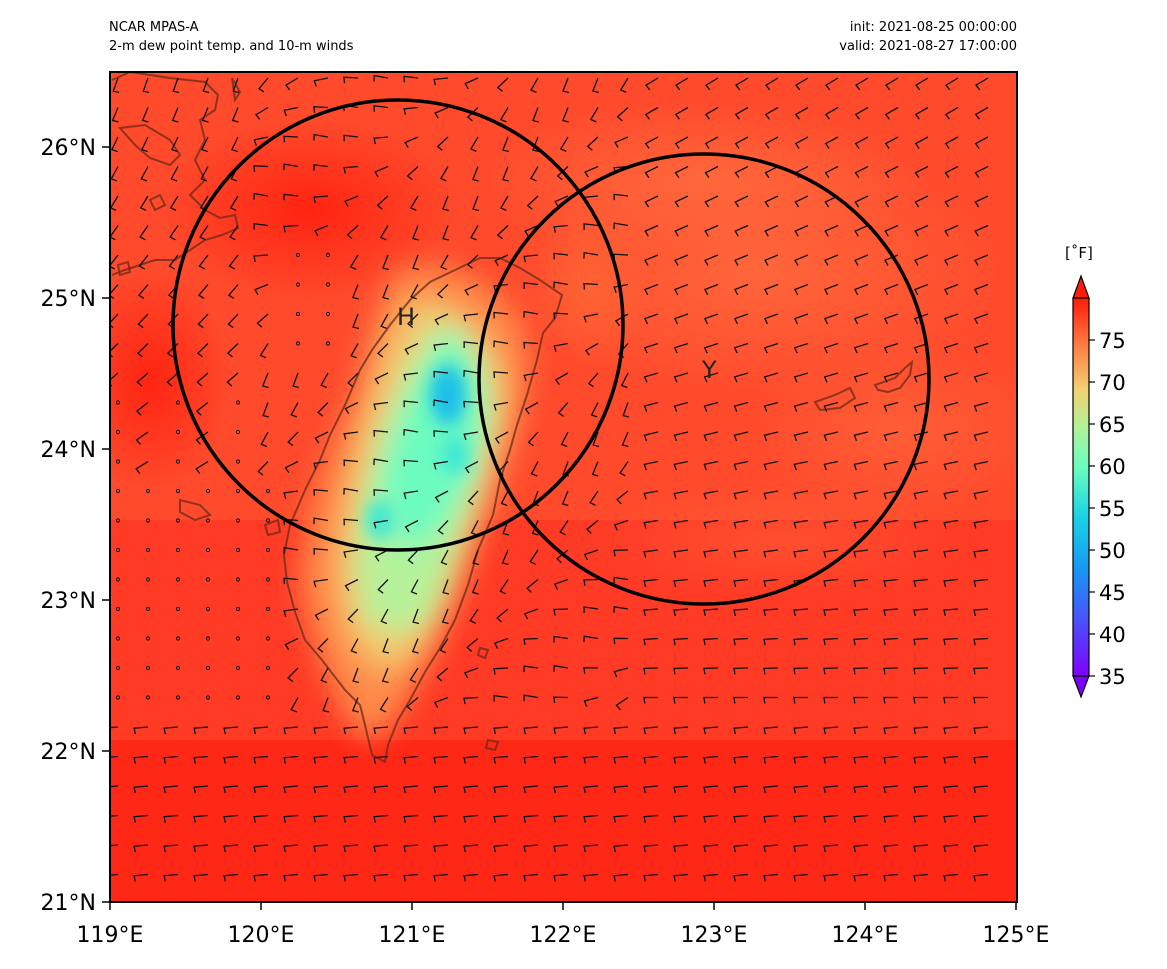  What do you see at coordinates (1079, 253) in the screenshot?
I see `colorbar-unit-label: [˚F]` at bounding box center [1079, 253].